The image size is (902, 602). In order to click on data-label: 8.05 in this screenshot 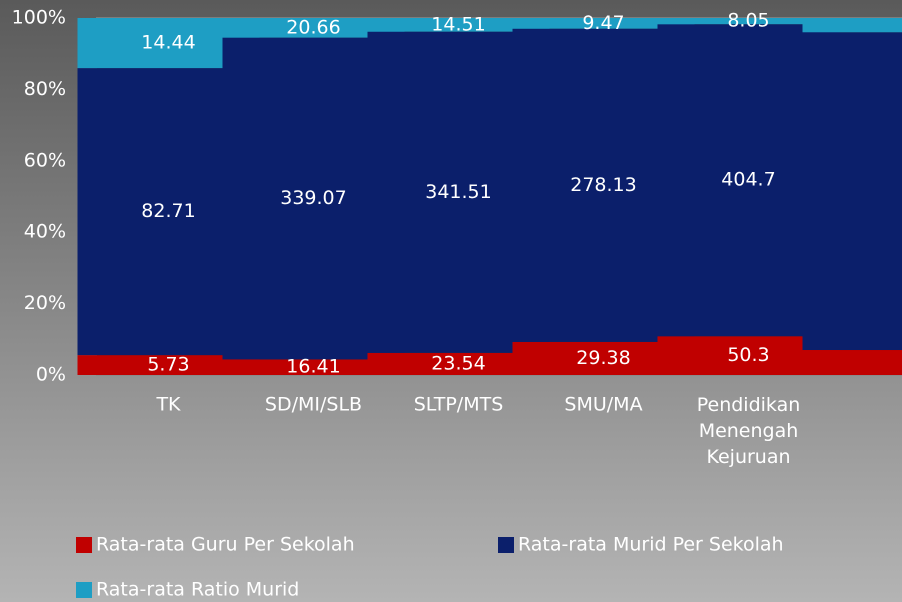, I will do `click(748, 21)`.